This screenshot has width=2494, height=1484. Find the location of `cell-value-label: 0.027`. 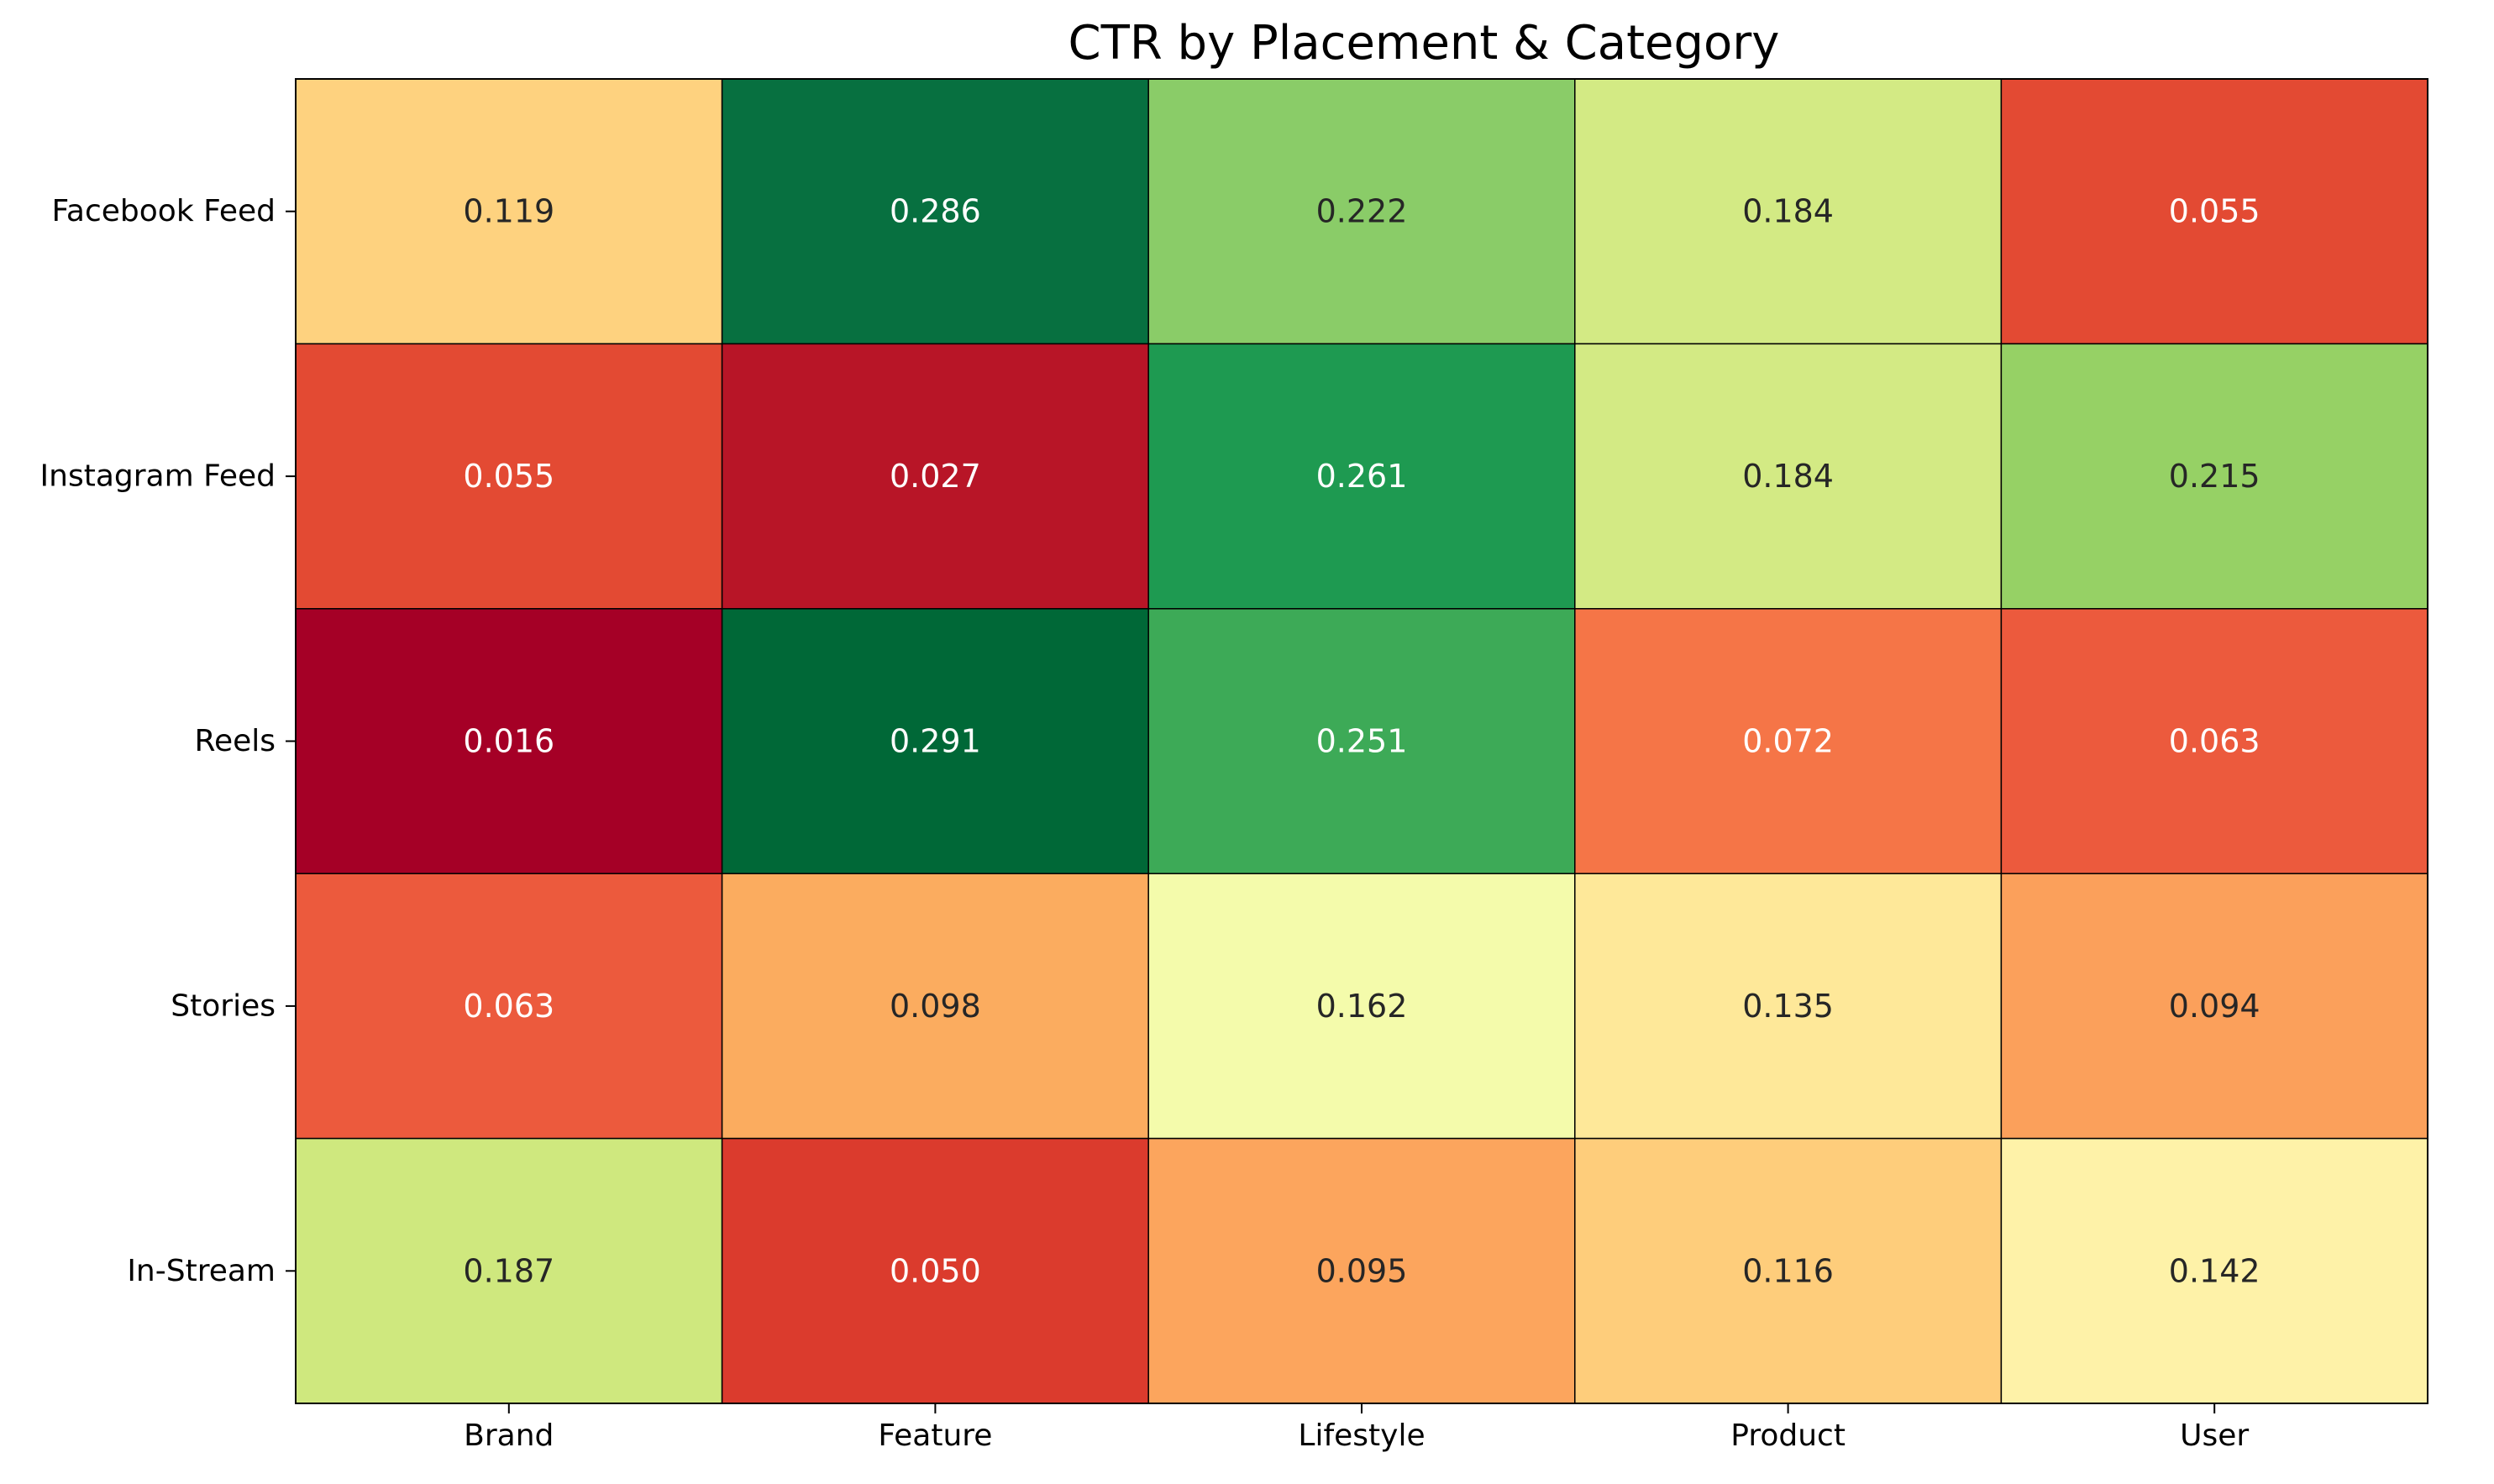

cell-value-label: 0.027 is located at coordinates (935, 476).